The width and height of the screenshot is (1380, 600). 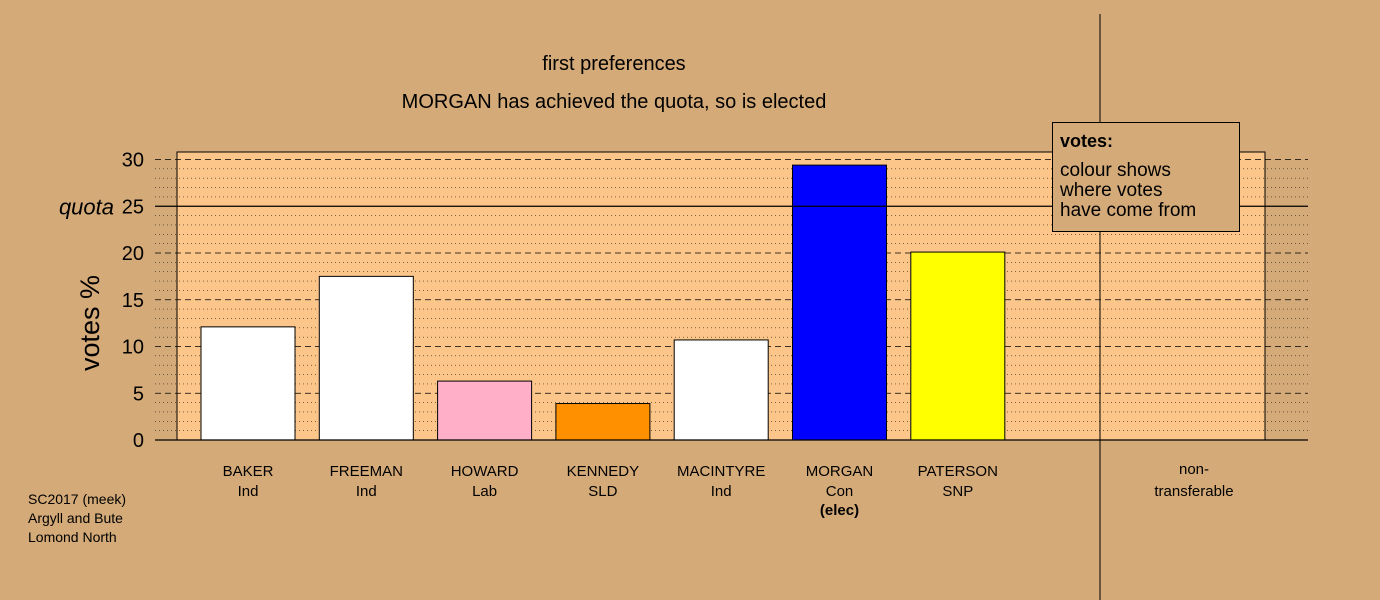 What do you see at coordinates (1115, 170) in the screenshot?
I see `legend-line: colour shows` at bounding box center [1115, 170].